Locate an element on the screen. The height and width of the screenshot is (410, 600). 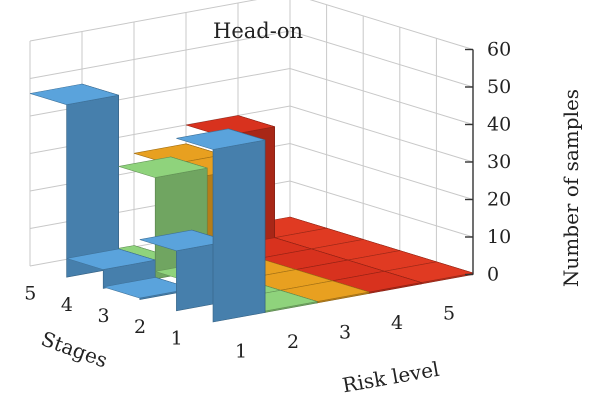
bar-risk1-stage1 is located at coordinates (221, 225).